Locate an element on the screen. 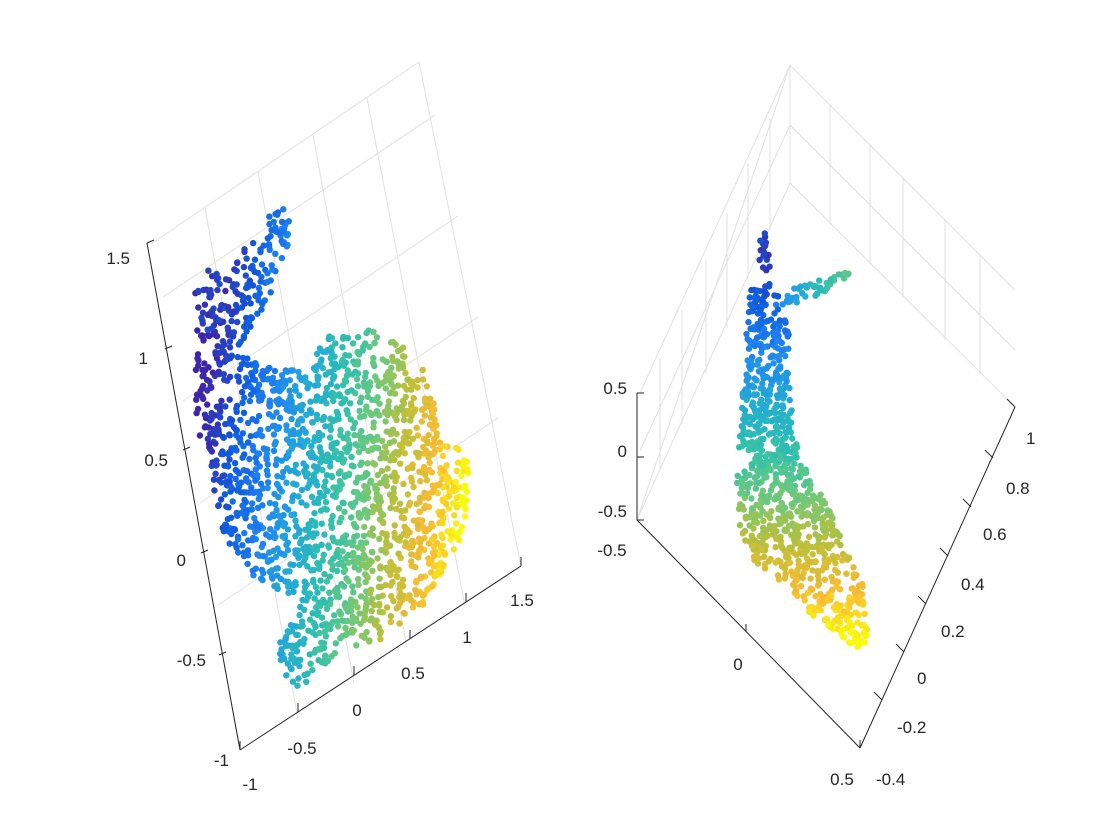 The width and height of the screenshot is (1120, 840). right-ytick-label: 0.4 is located at coordinates (973, 584).